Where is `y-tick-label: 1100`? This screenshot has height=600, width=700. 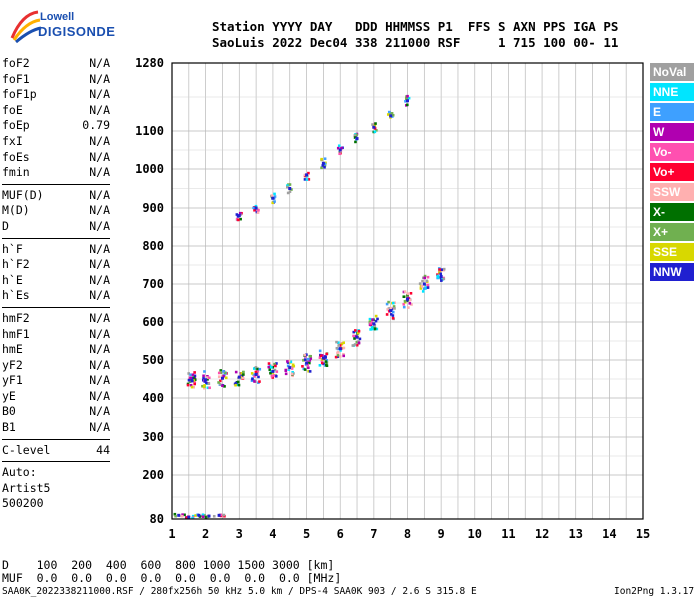
y-tick-label: 1100 is located at coordinates (149, 131).